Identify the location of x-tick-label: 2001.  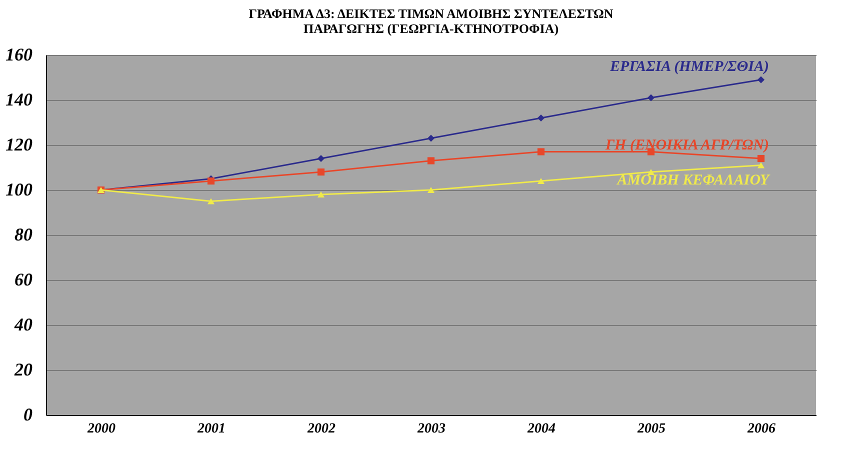
(211, 429).